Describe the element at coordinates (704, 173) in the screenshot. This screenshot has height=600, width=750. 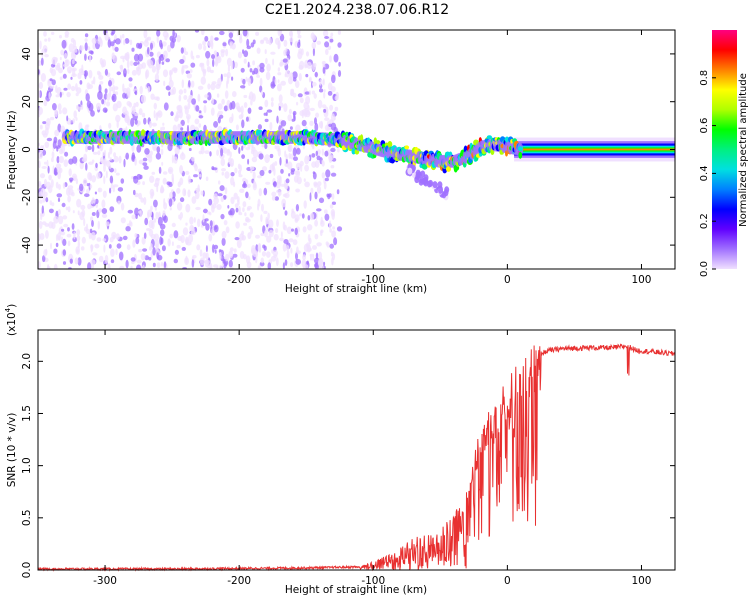
I see `colorbar-tick-label: 0.4` at that location.